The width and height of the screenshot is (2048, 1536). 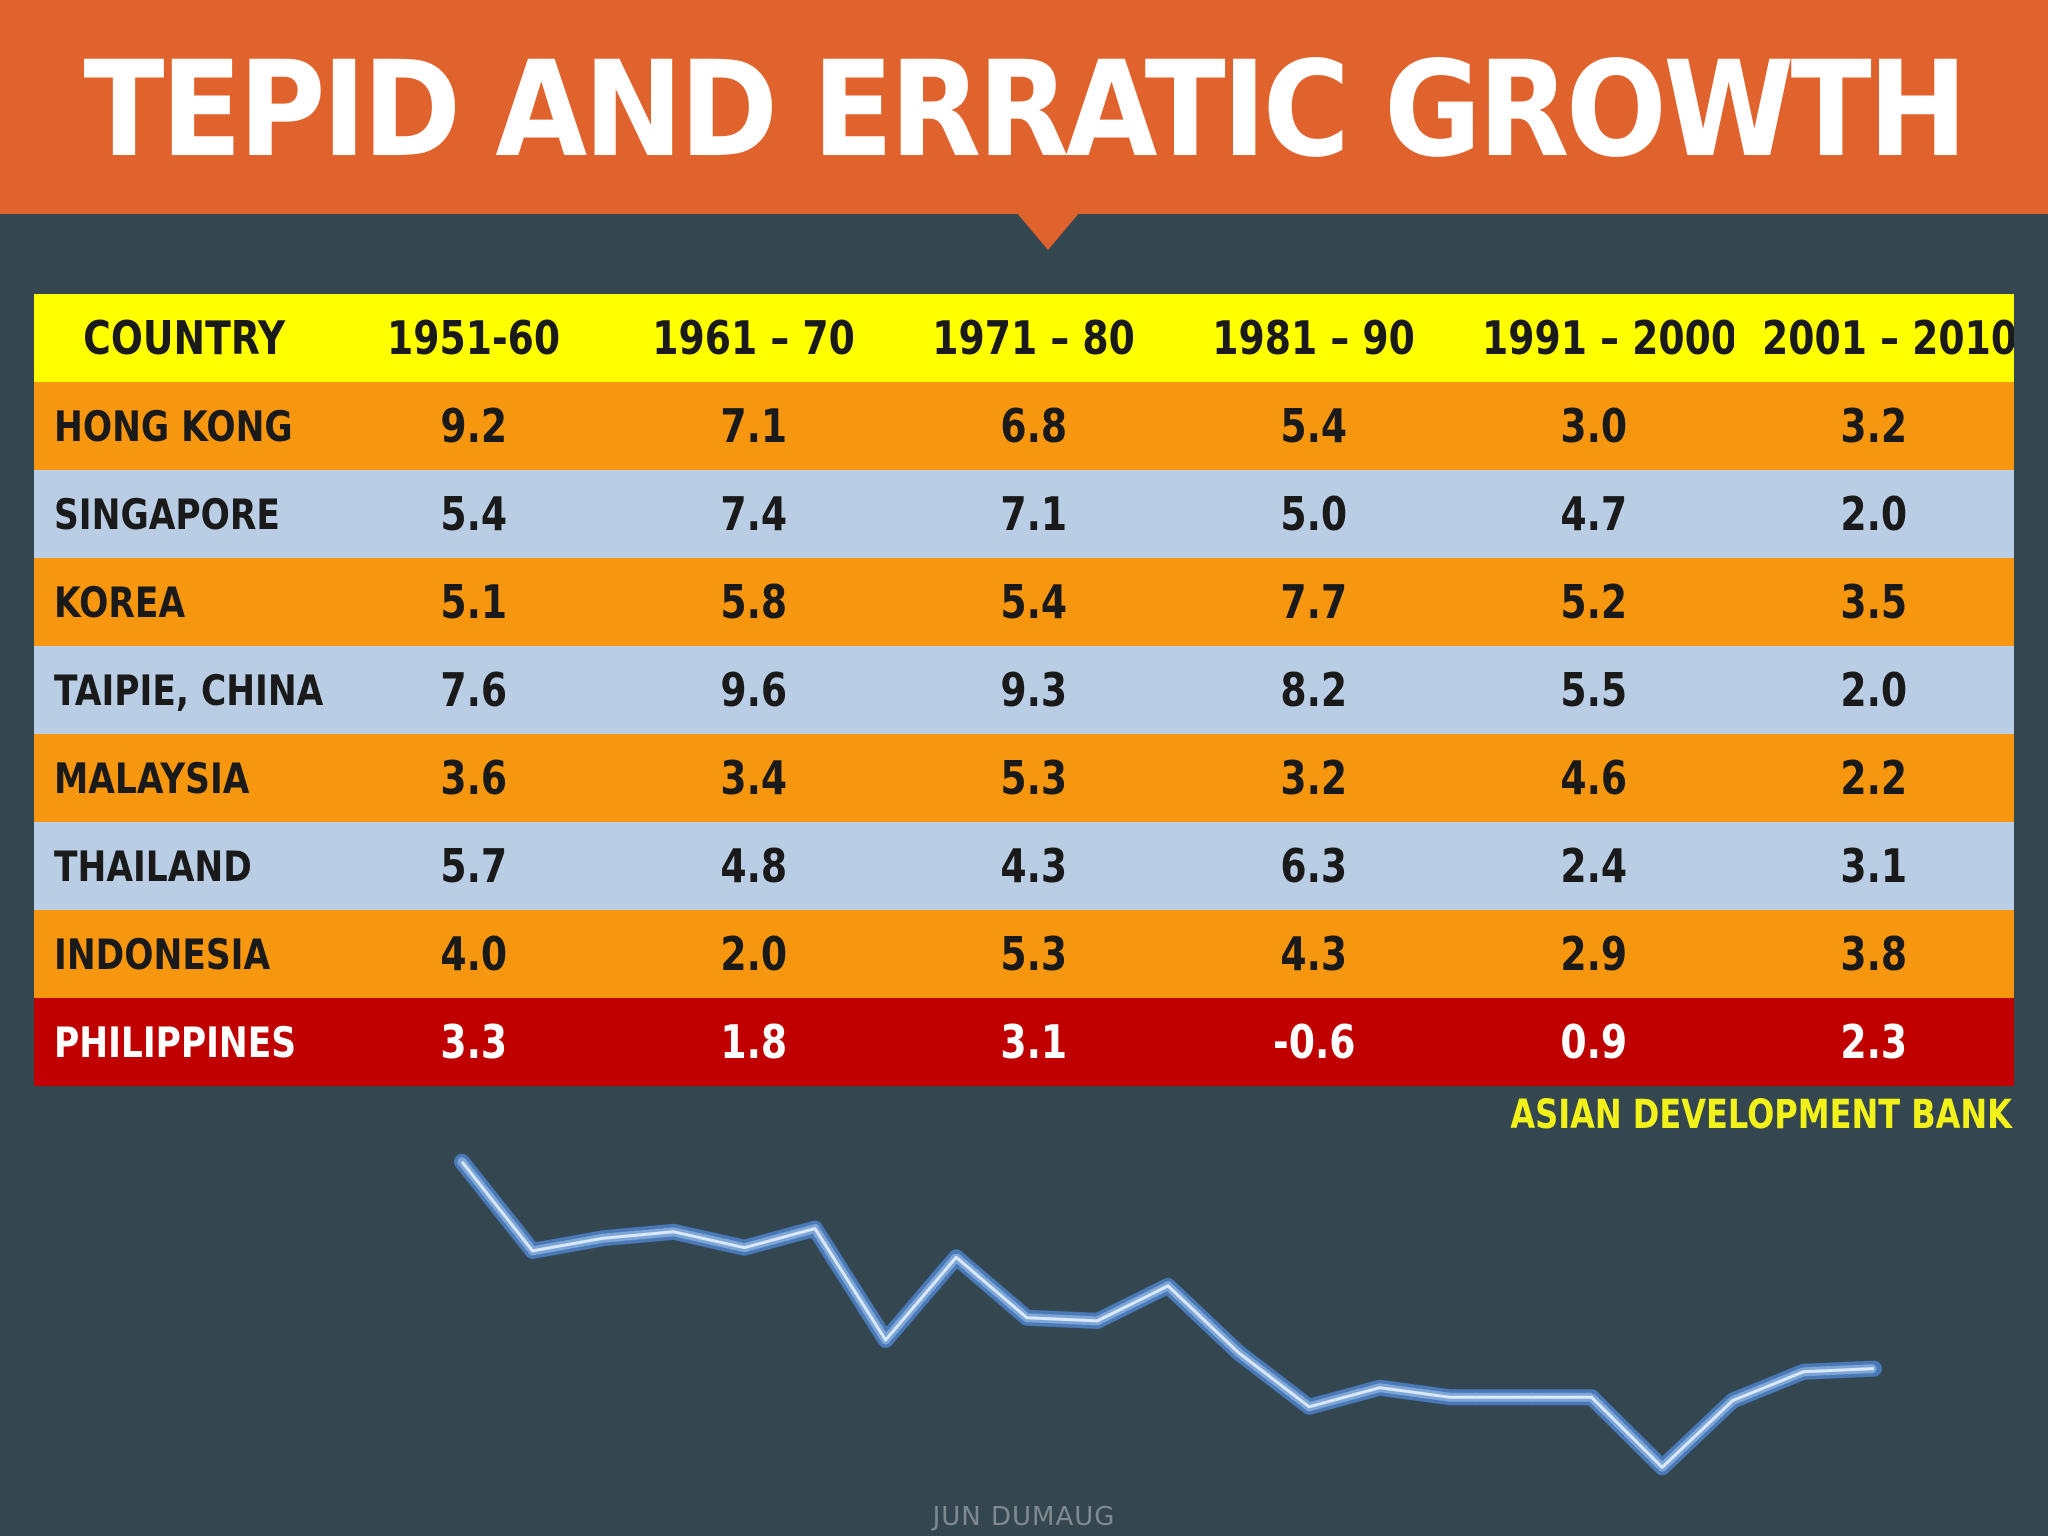 I want to click on column-header: 1971 – 80, so click(x=1034, y=338).